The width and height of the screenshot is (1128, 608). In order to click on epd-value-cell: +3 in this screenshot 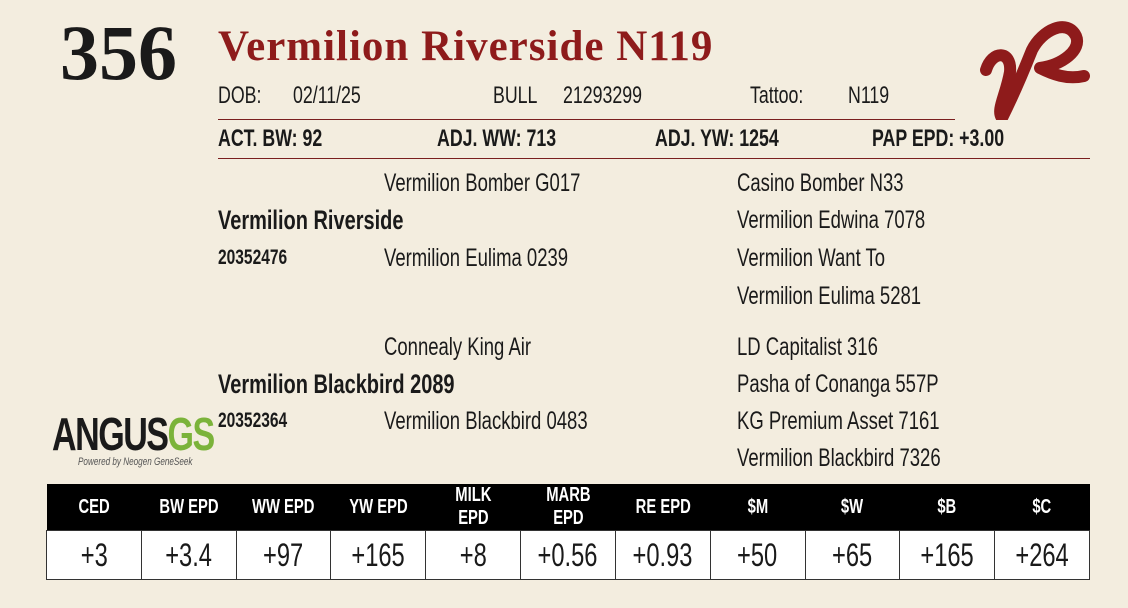, I will do `click(94, 555)`.